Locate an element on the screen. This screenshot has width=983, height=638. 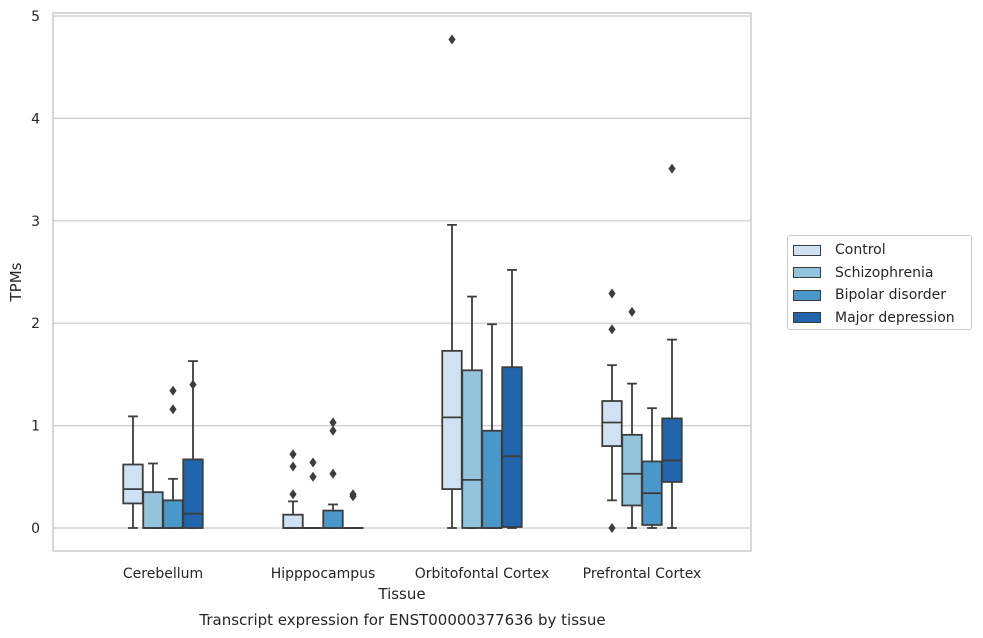
legend-label: Control is located at coordinates (860, 250).